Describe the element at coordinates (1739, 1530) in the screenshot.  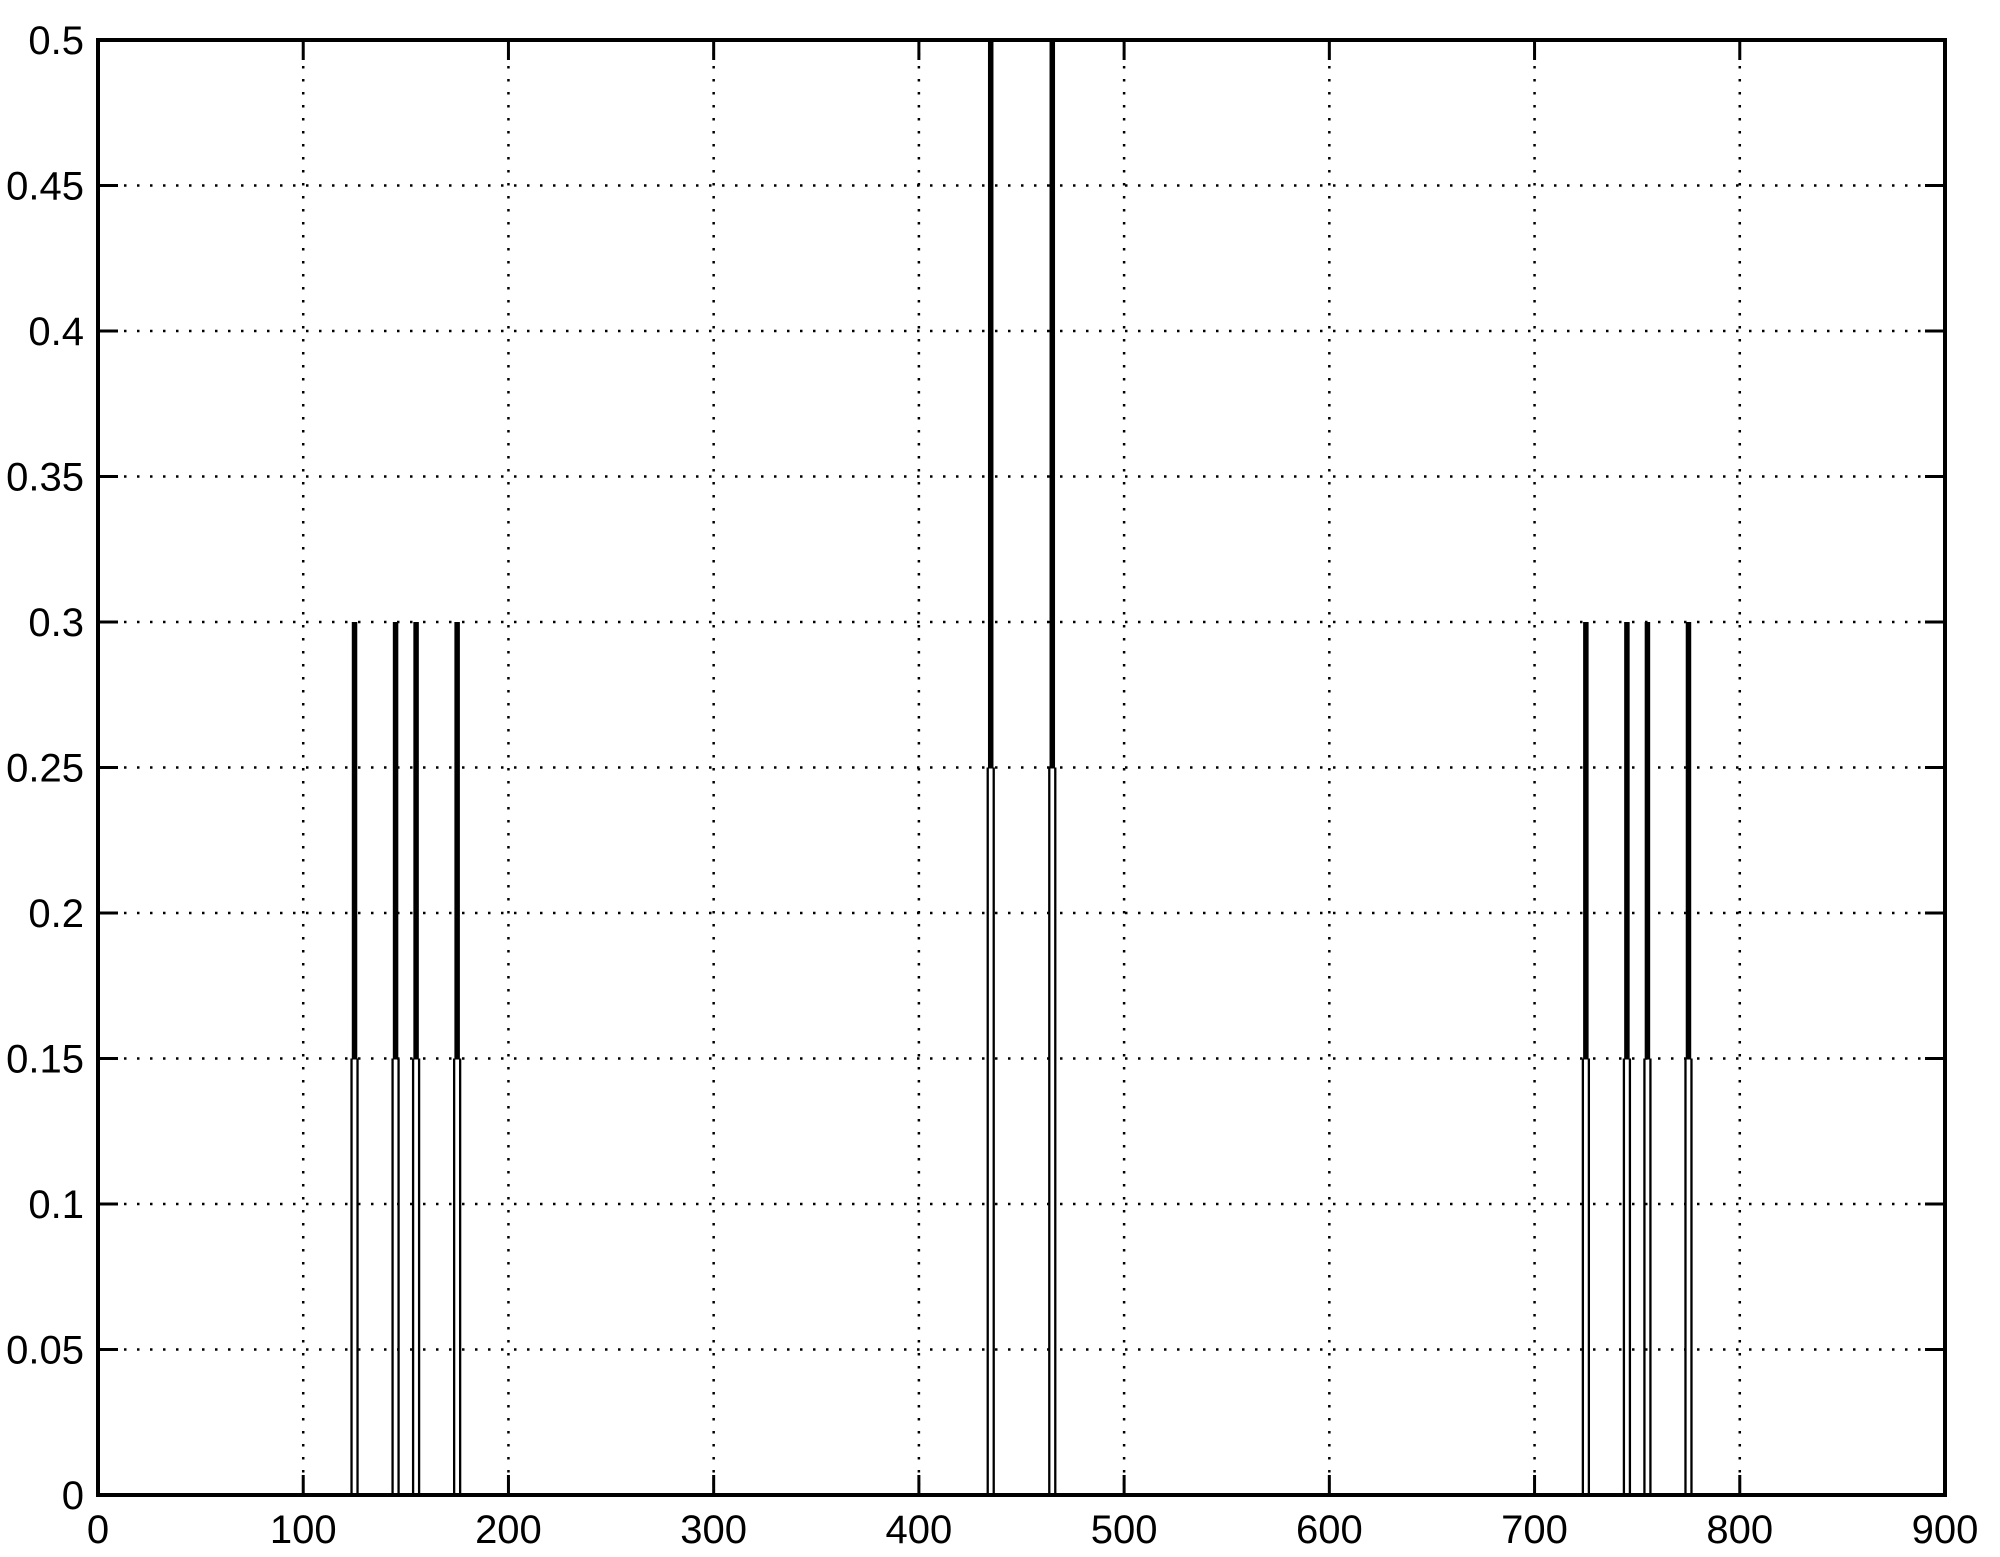
I see `x-tick-label: 800` at that location.